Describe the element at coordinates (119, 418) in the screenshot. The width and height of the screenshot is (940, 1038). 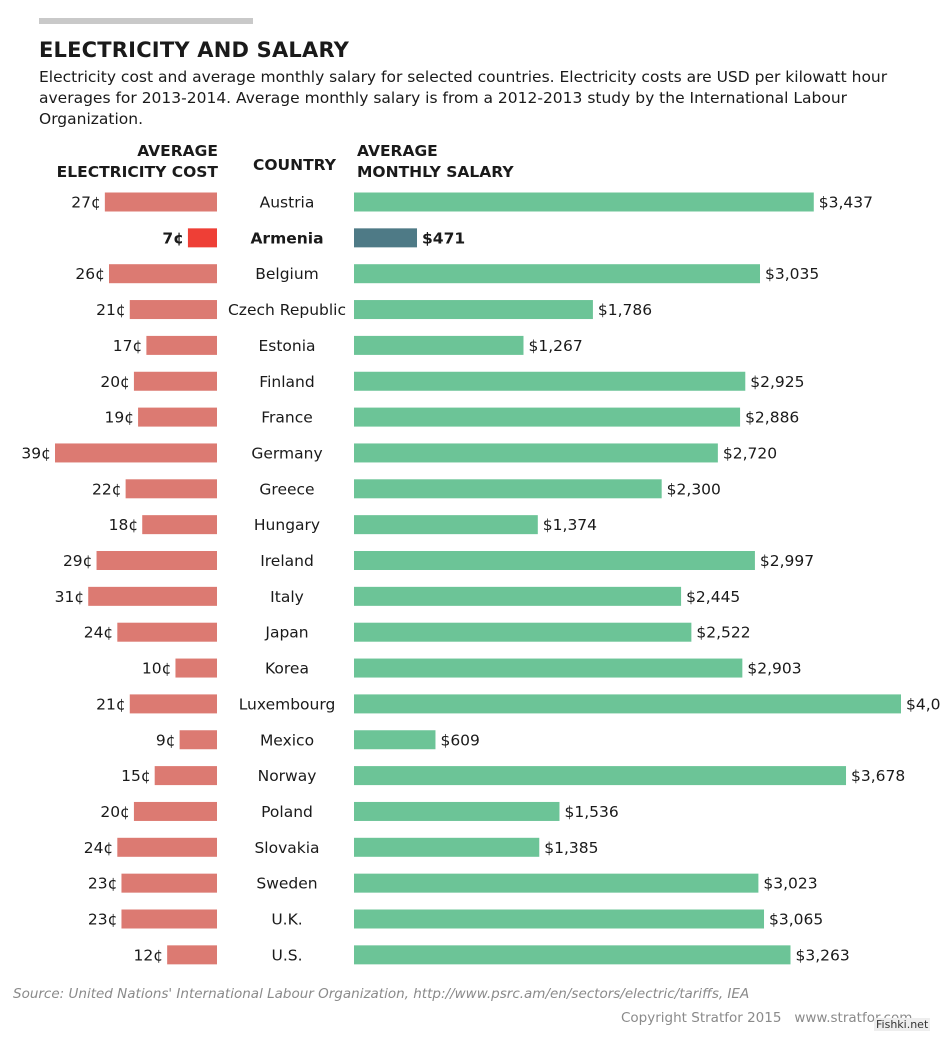
I see `electricity-label-france: 19¢` at that location.